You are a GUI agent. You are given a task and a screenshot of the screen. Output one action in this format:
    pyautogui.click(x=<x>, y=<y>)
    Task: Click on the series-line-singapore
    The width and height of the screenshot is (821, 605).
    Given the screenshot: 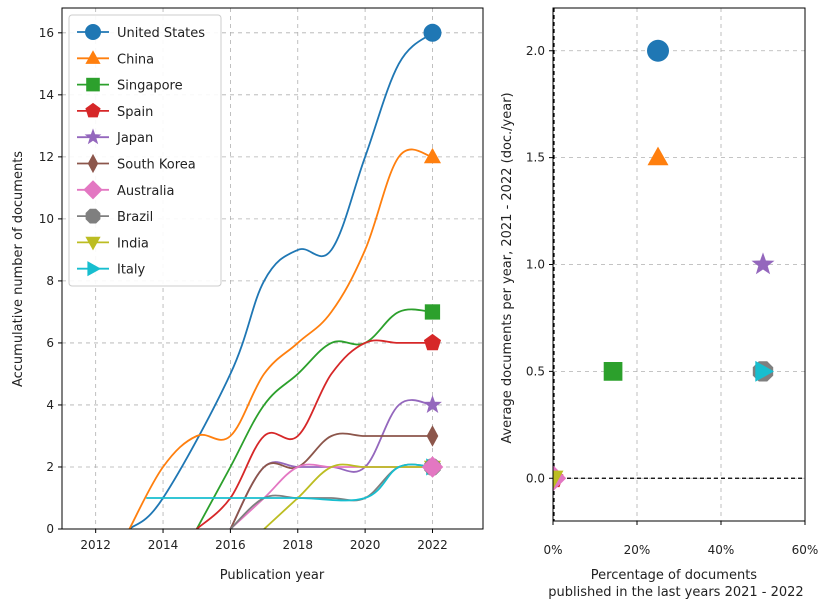 What is the action you would take?
    pyautogui.click(x=314, y=418)
    